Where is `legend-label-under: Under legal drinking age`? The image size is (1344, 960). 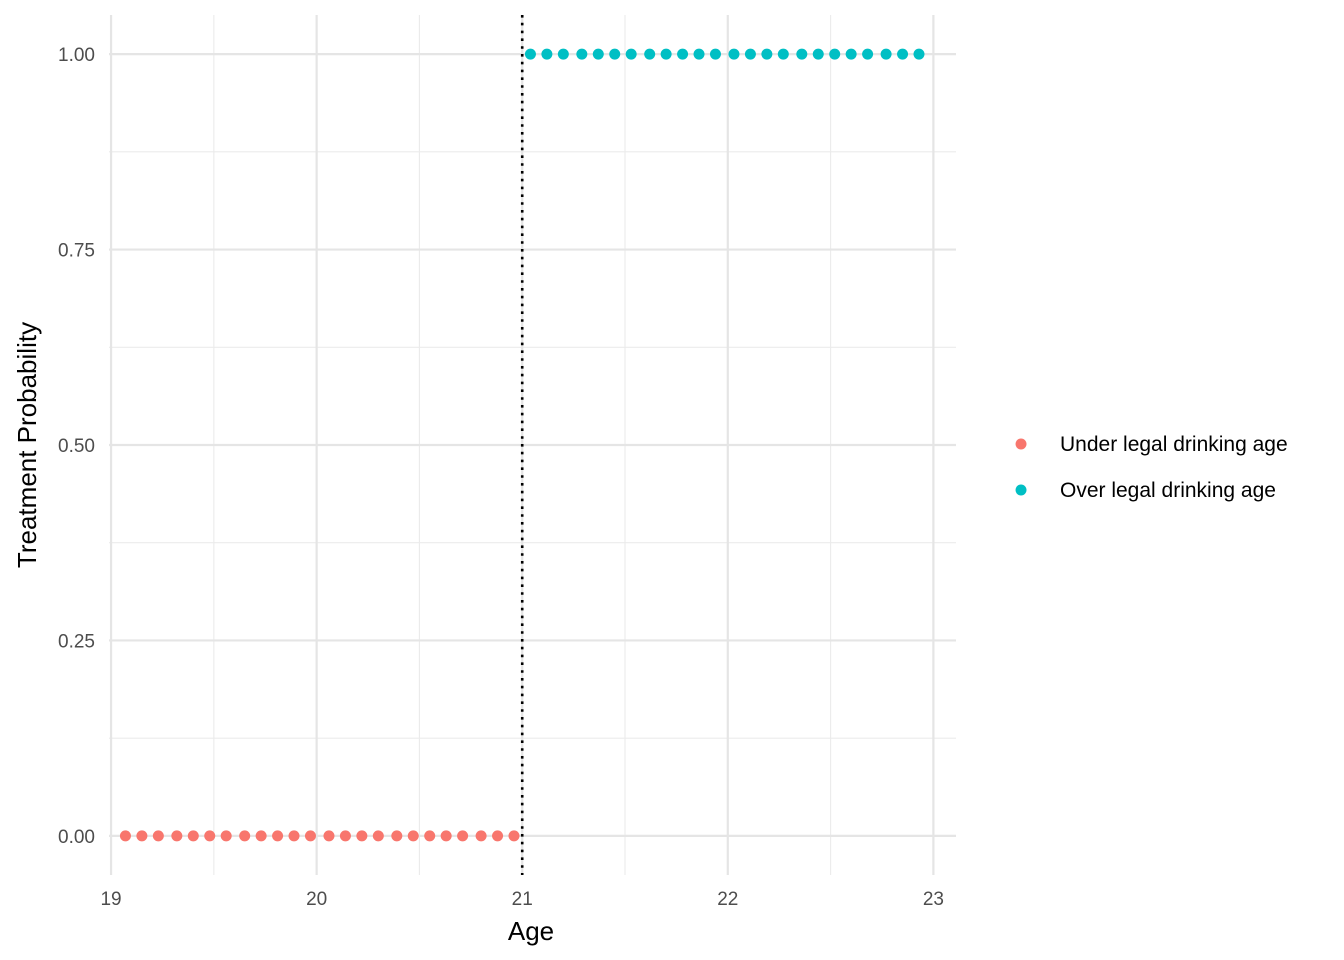 legend-label-under: Under legal drinking age is located at coordinates (1174, 444).